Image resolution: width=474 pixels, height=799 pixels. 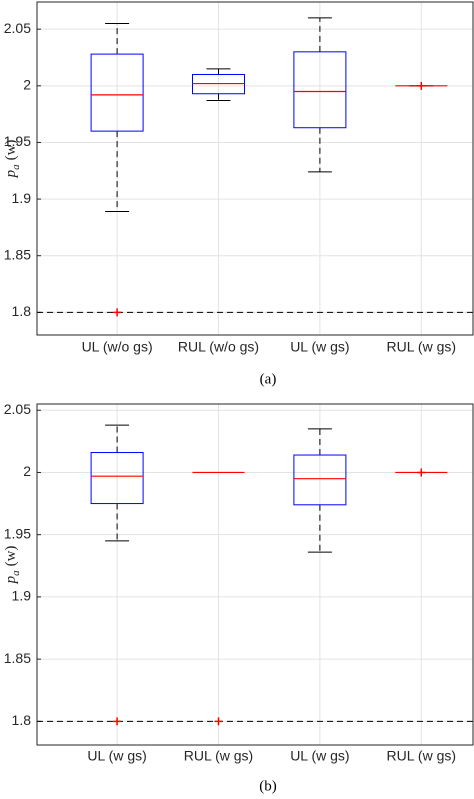 I want to click on x-tick-label: UL (w/o gs), so click(x=117, y=347).